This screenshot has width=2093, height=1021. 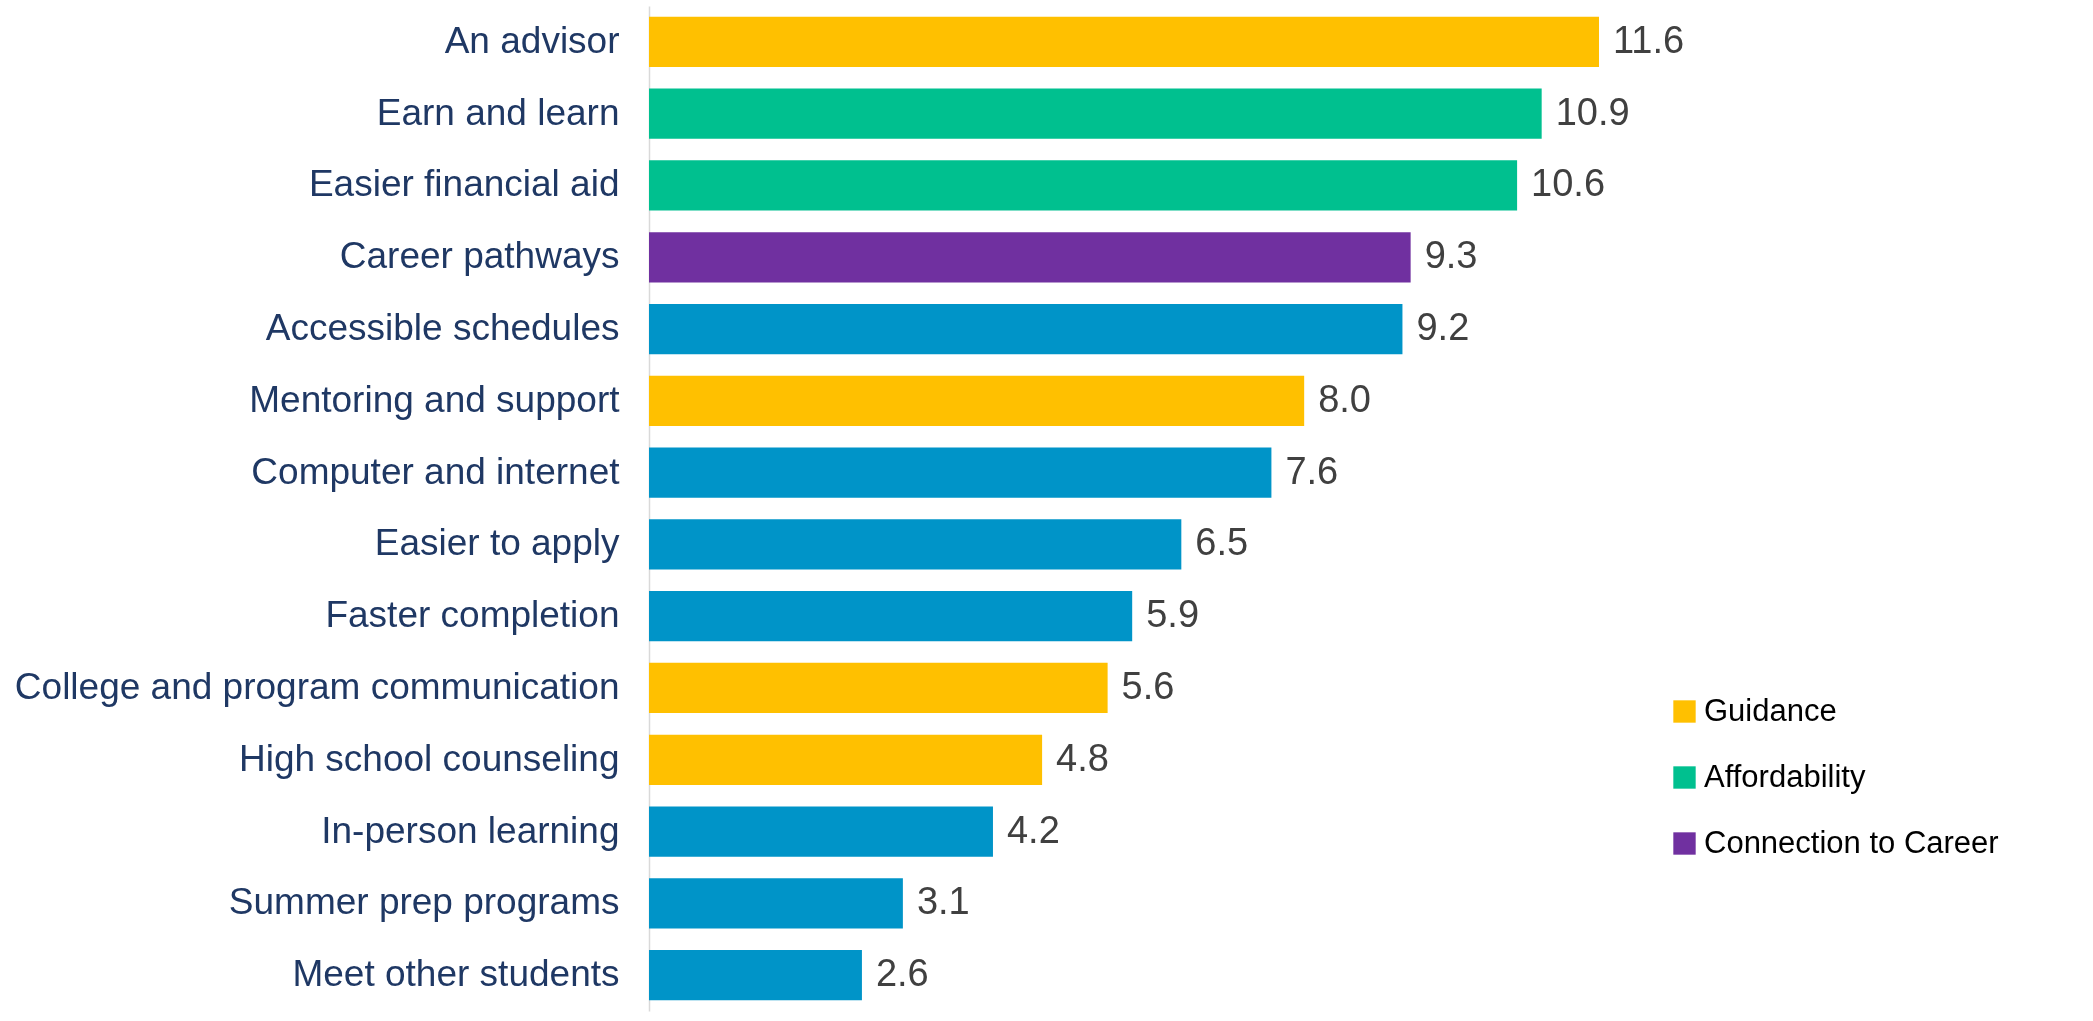 What do you see at coordinates (442, 328) in the screenshot?
I see `y-tick-label: Accessible schedules` at bounding box center [442, 328].